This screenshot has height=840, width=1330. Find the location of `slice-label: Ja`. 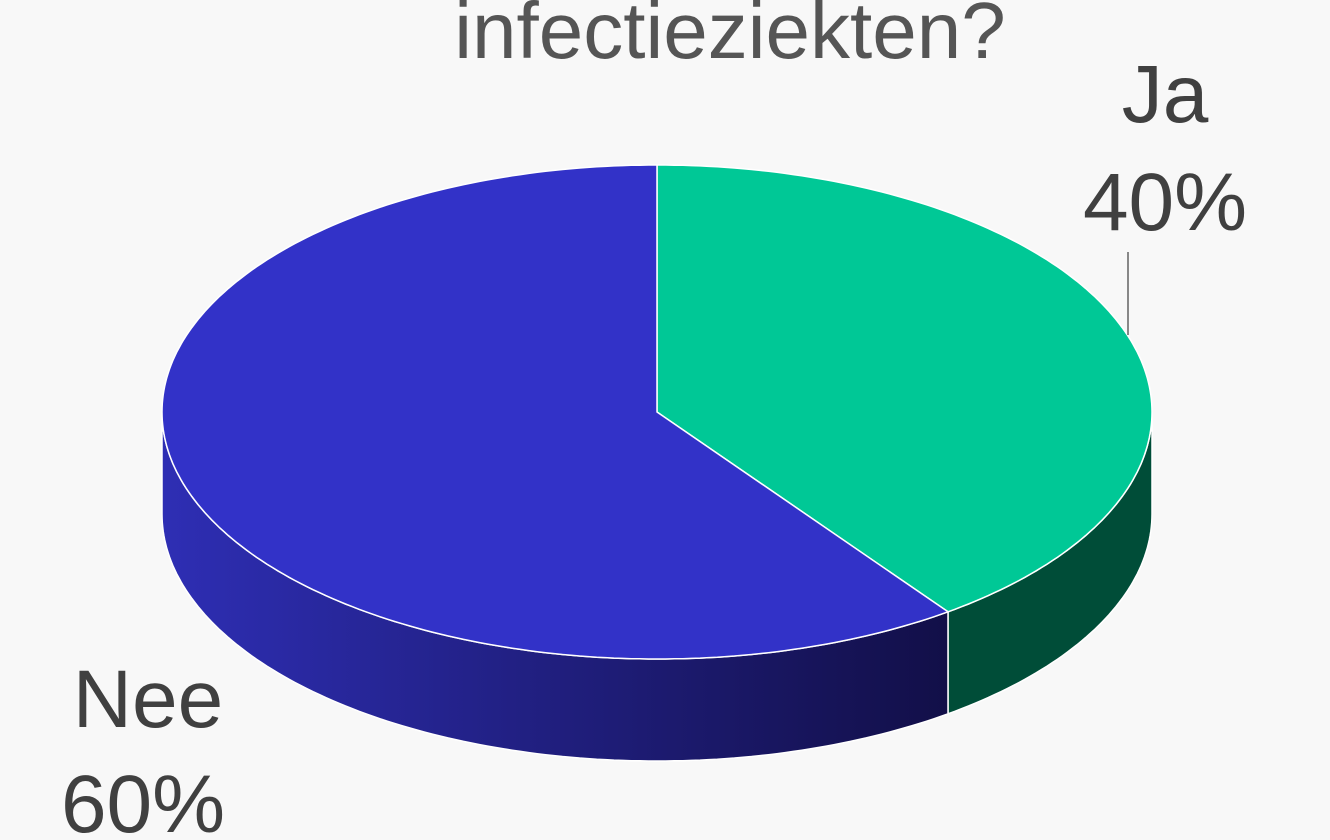

slice-label: Ja is located at coordinates (1165, 94).